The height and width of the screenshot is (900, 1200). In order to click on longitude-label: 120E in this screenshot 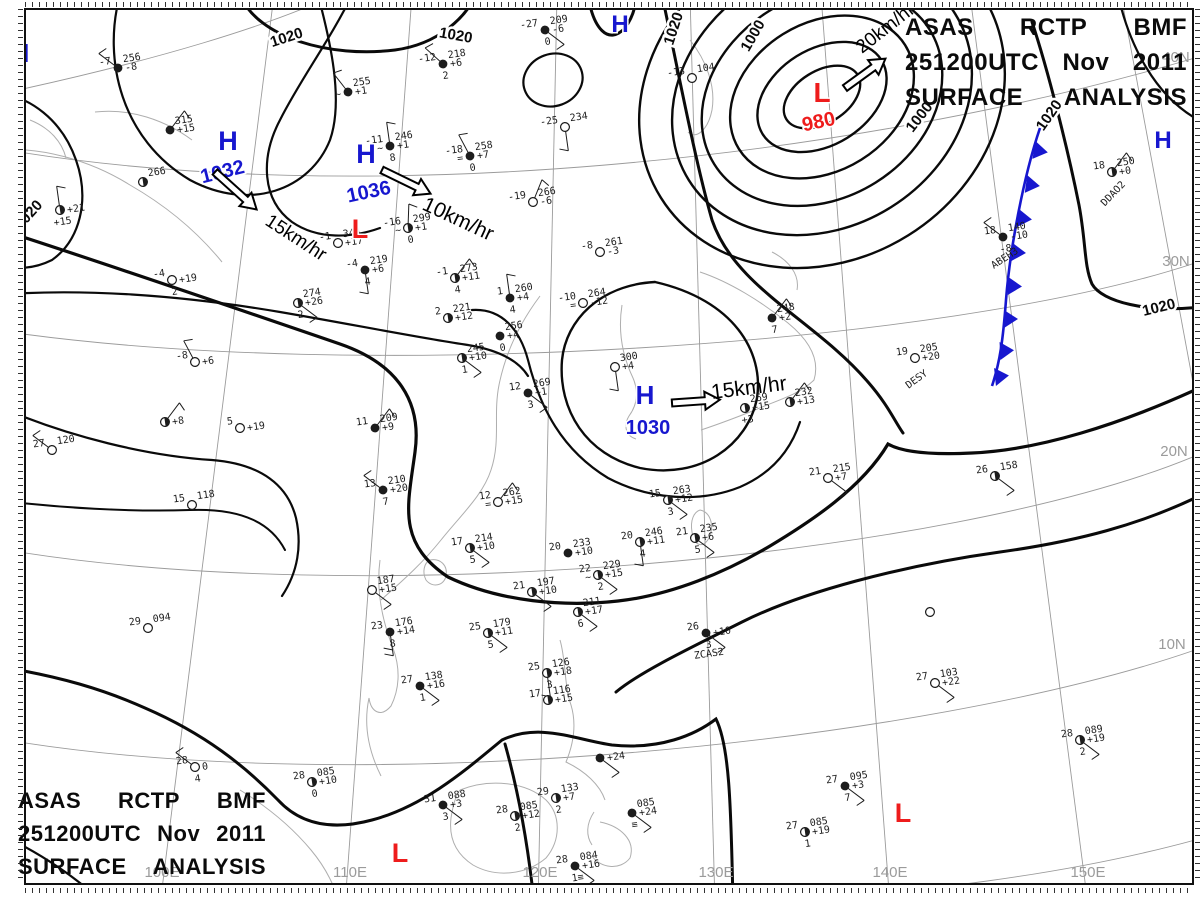, I will do `click(539, 872)`.